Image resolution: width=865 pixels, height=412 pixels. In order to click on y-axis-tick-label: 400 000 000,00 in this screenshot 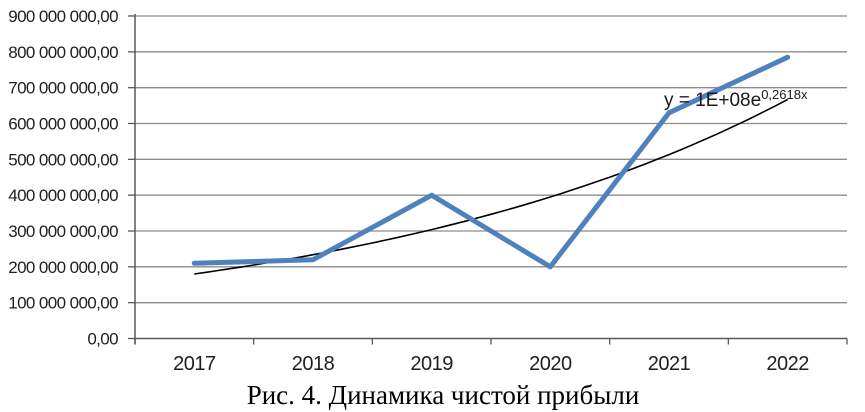, I will do `click(63, 195)`.